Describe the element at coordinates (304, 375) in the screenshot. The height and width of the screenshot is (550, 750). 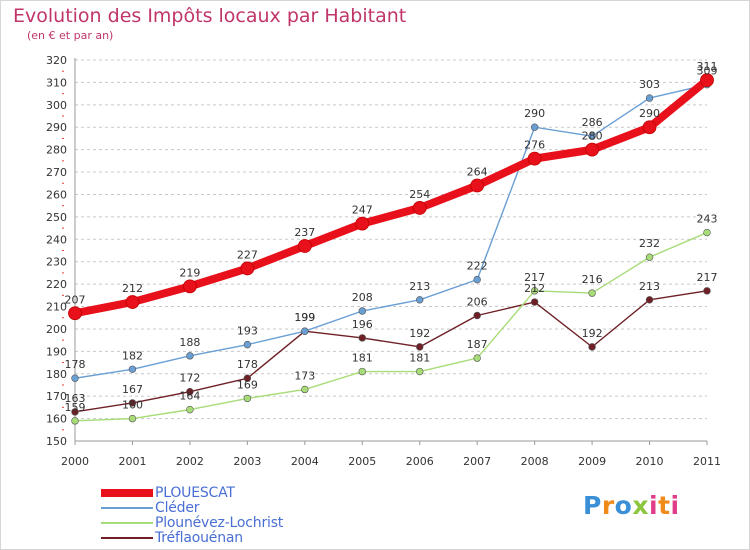
I see `data-label: 173` at that location.